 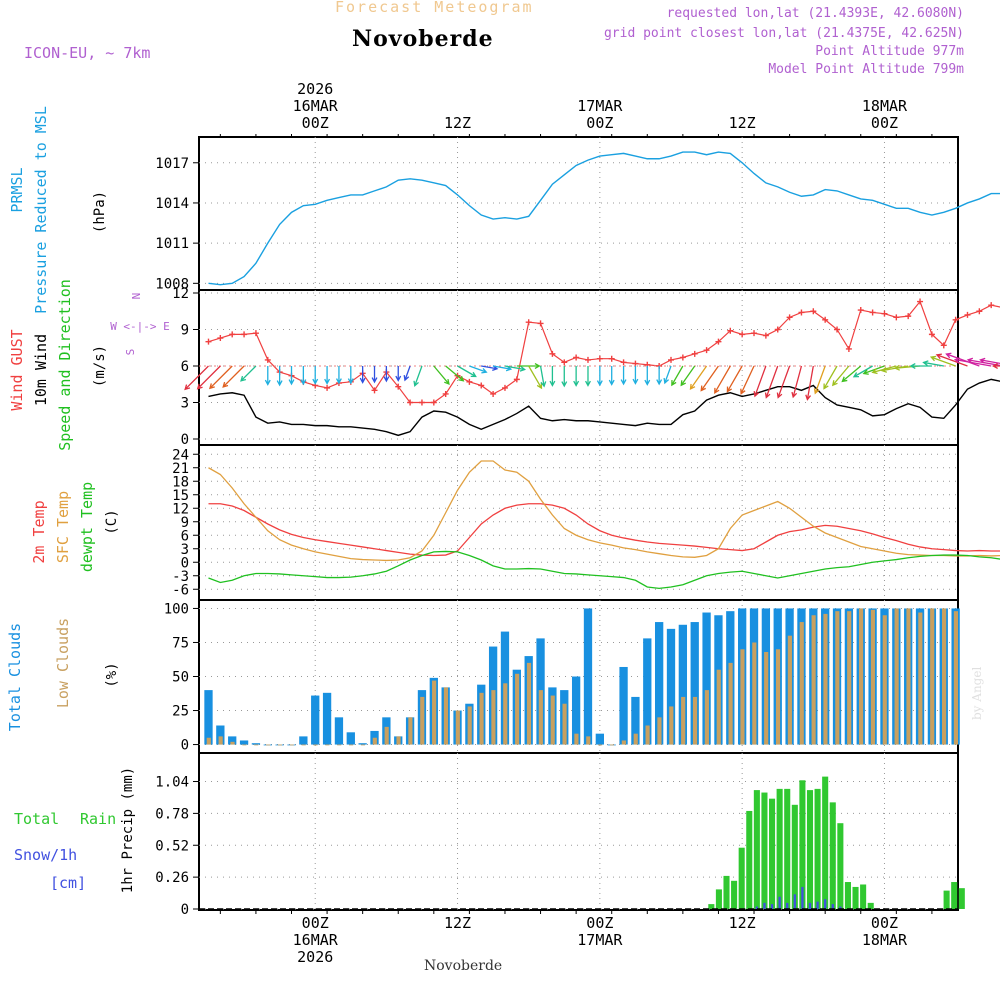 I want to click on y-tick-label: 6, so click(x=185, y=536).